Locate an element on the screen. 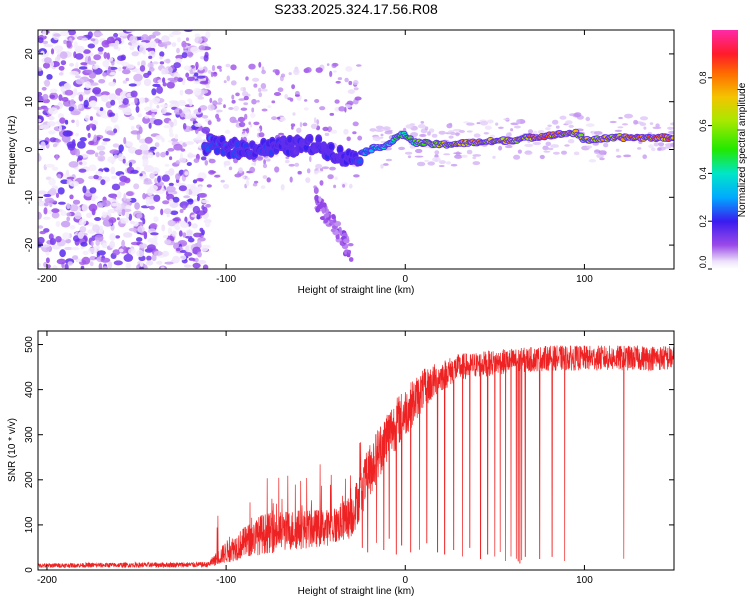 The height and width of the screenshot is (600, 750). spectrogram-ytick-label: 0 is located at coordinates (29, 149).